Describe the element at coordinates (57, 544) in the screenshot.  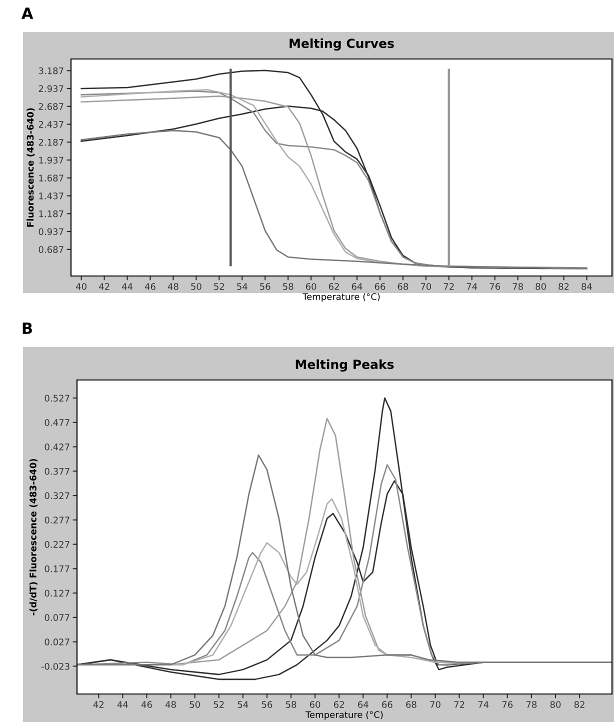
I see `y-tick-label: 0.227` at that location.